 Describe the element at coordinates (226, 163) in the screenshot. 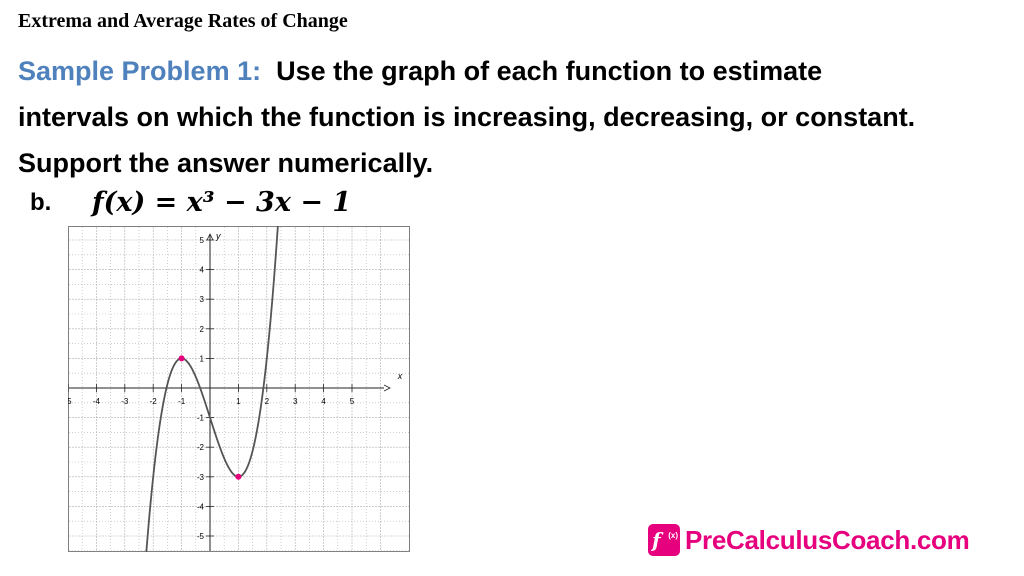

I see `problem-text-line-3: Support the answer numerically.` at that location.